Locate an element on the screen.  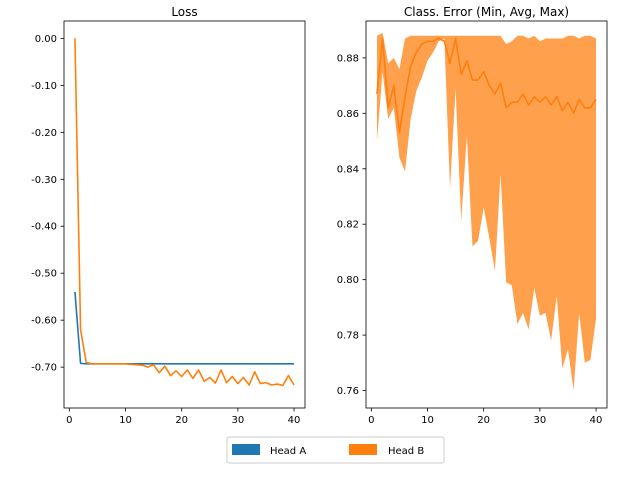
class-error-y-tick-label: 0.80 is located at coordinates (348, 280).